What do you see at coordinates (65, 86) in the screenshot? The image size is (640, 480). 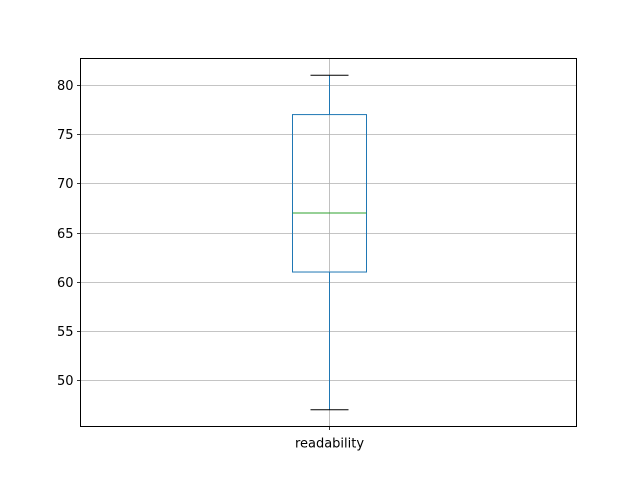 I see `y-tick-label: 80` at bounding box center [65, 86].